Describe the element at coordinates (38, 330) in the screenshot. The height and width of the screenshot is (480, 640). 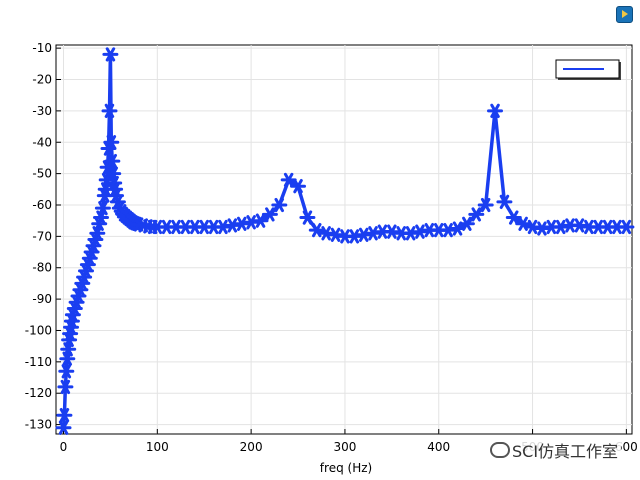
I see `y-tick-label: -100` at that location.